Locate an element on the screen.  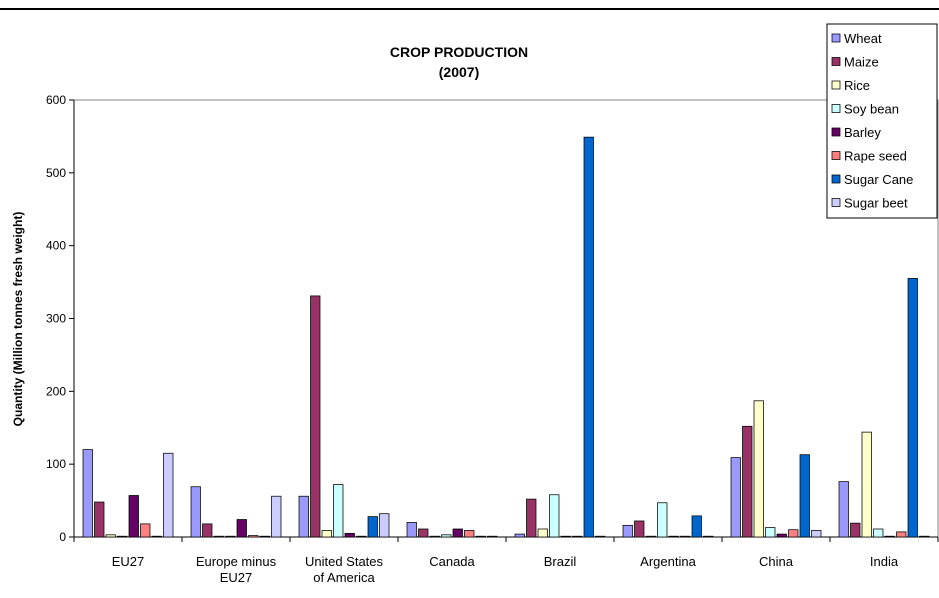
x-category-label: Canada is located at coordinates (452, 561).